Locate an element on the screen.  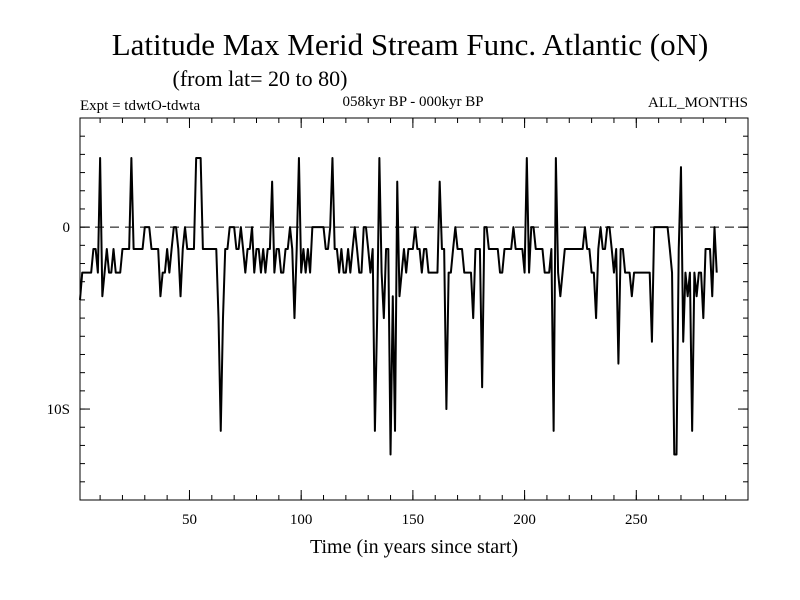
period-label: 058kyr BP - 000kyr BP is located at coordinates (412, 102).